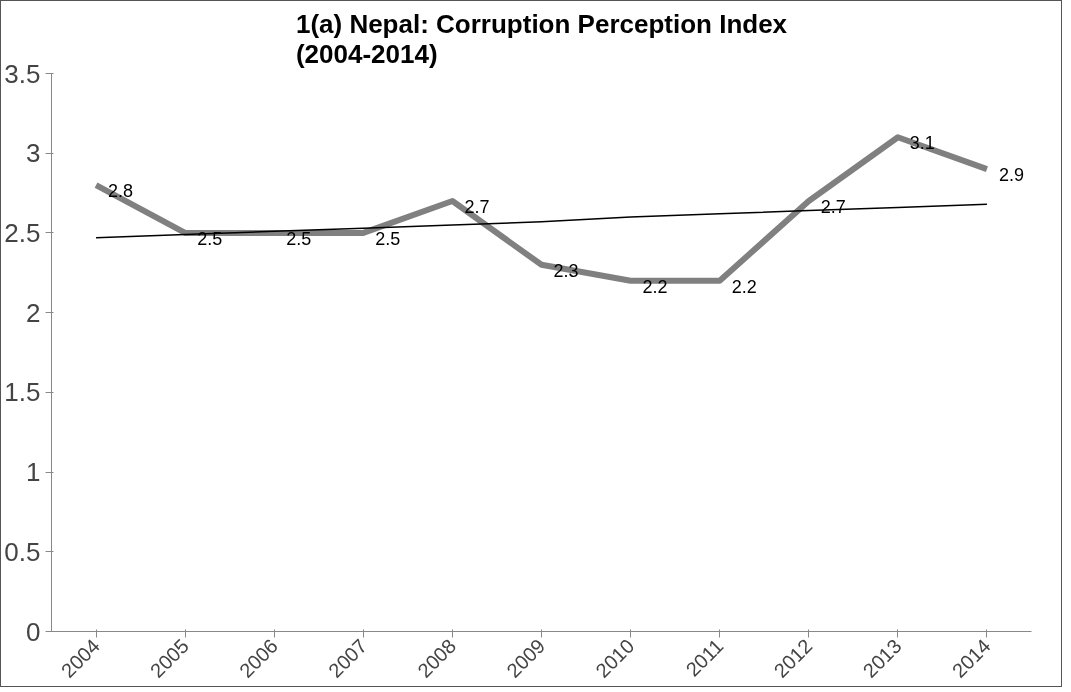  I want to click on y-tick-label: 0.5, so click(22, 551).